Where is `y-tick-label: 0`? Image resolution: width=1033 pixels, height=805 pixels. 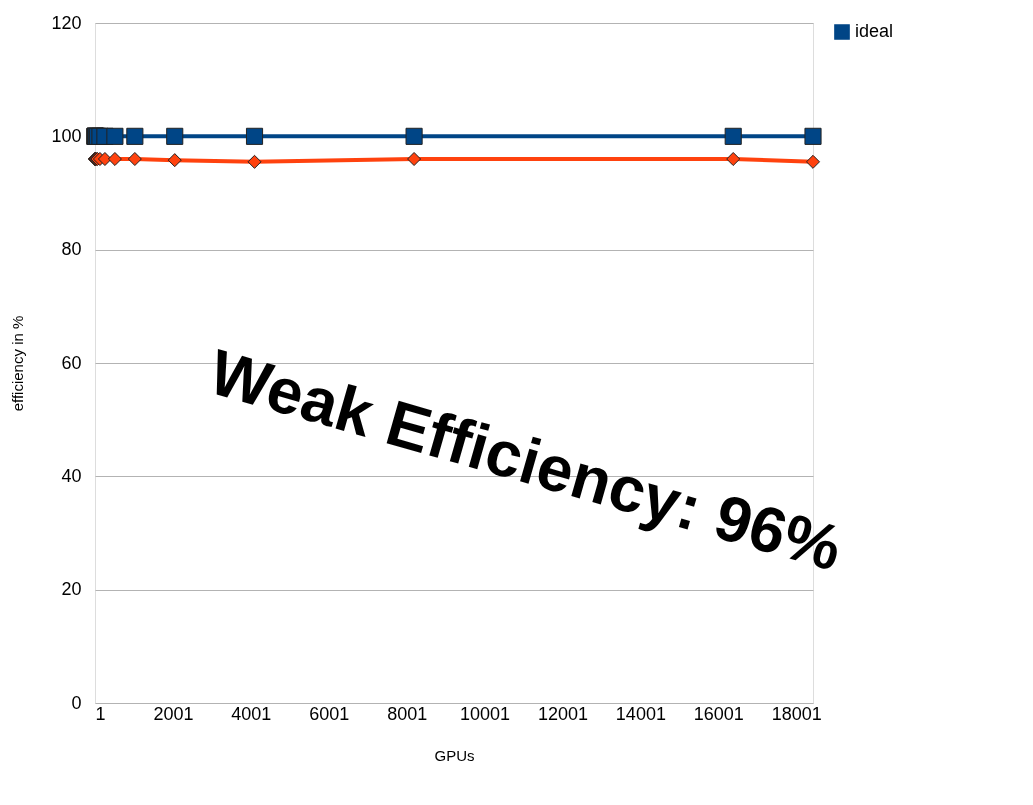
y-tick-label: 0 is located at coordinates (76, 702).